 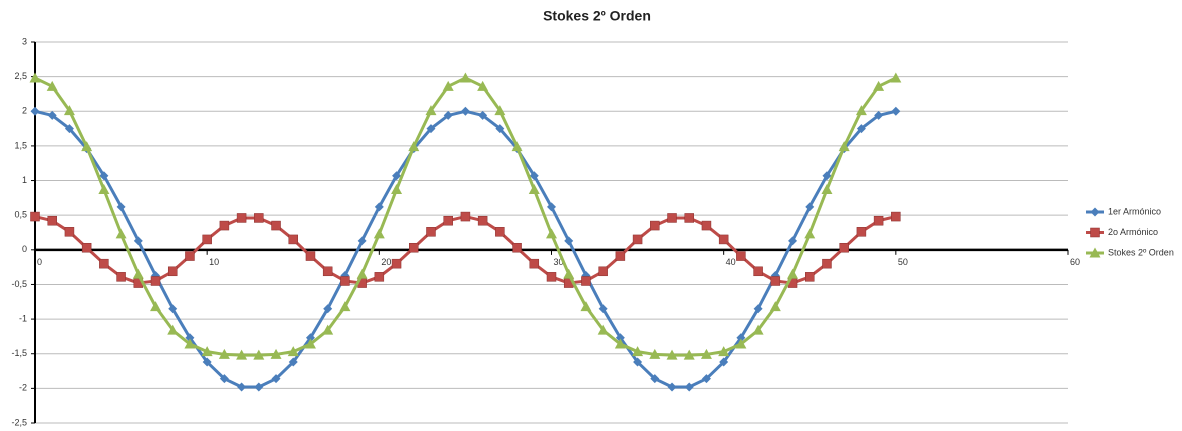 I want to click on y-tick-label: 0, so click(x=24, y=249).